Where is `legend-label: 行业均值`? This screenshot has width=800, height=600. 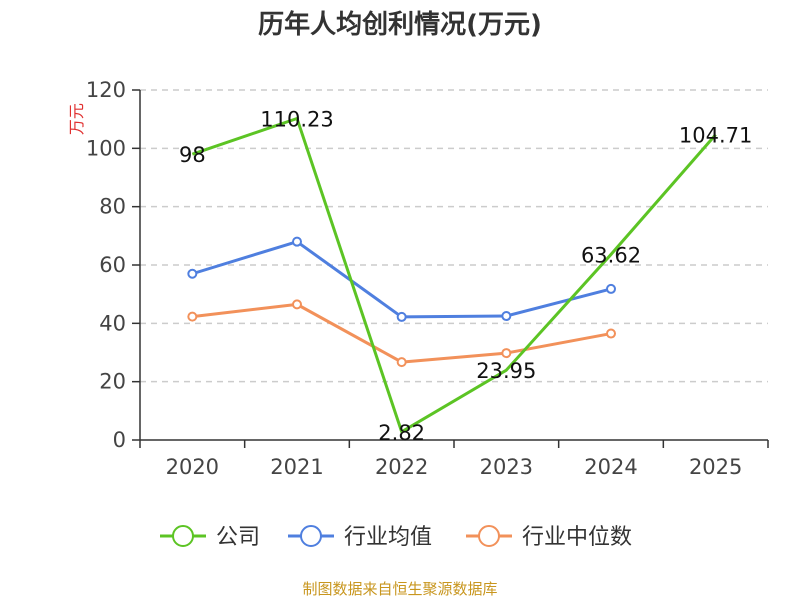
legend-label: 行业均值 is located at coordinates (388, 537).